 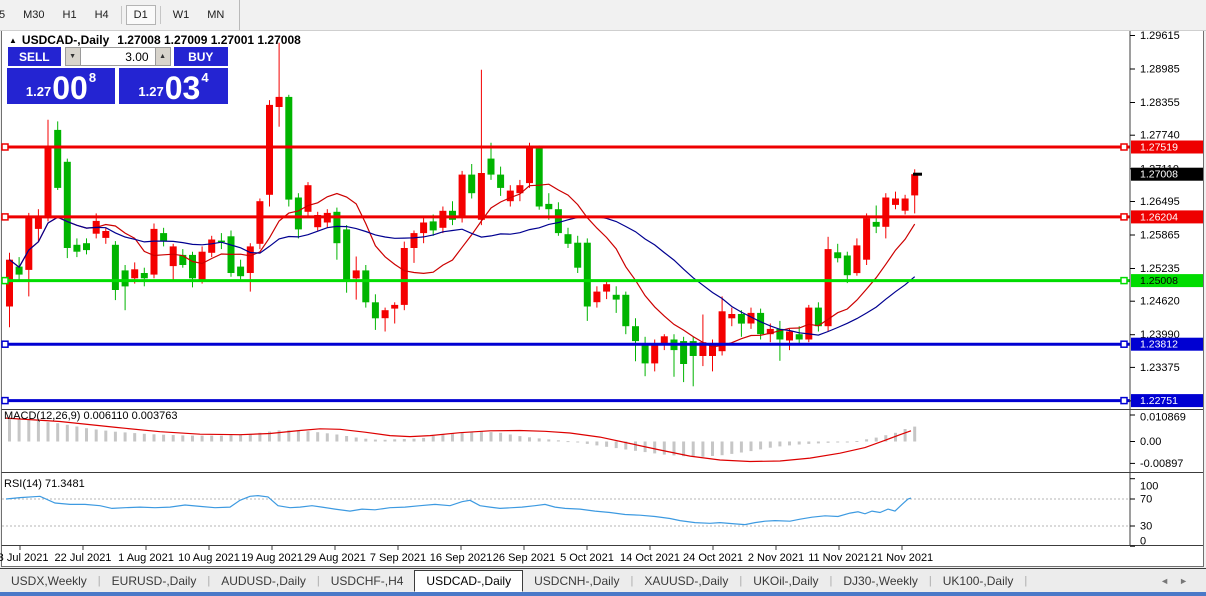 What do you see at coordinates (13, 40) in the screenshot?
I see `collapse-panel-icon: ▲` at bounding box center [13, 40].